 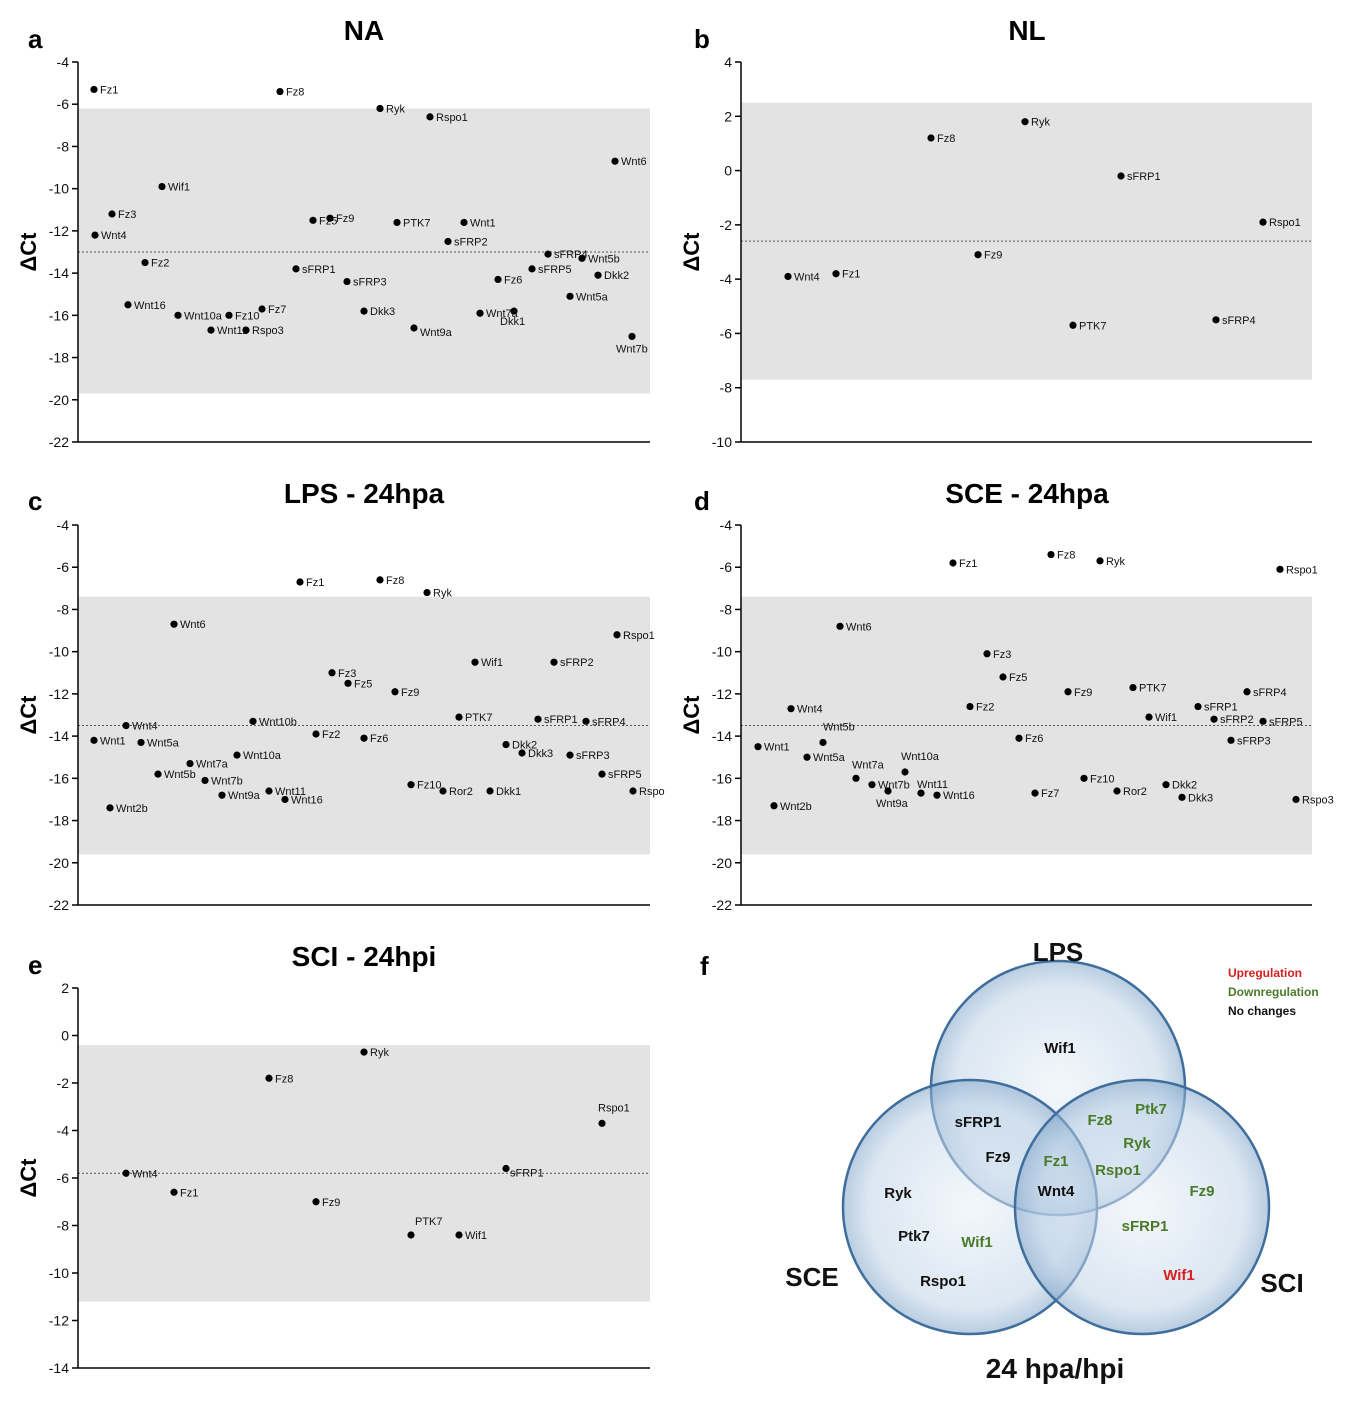 I want to click on data-point-wnt5a, so click(x=807, y=757).